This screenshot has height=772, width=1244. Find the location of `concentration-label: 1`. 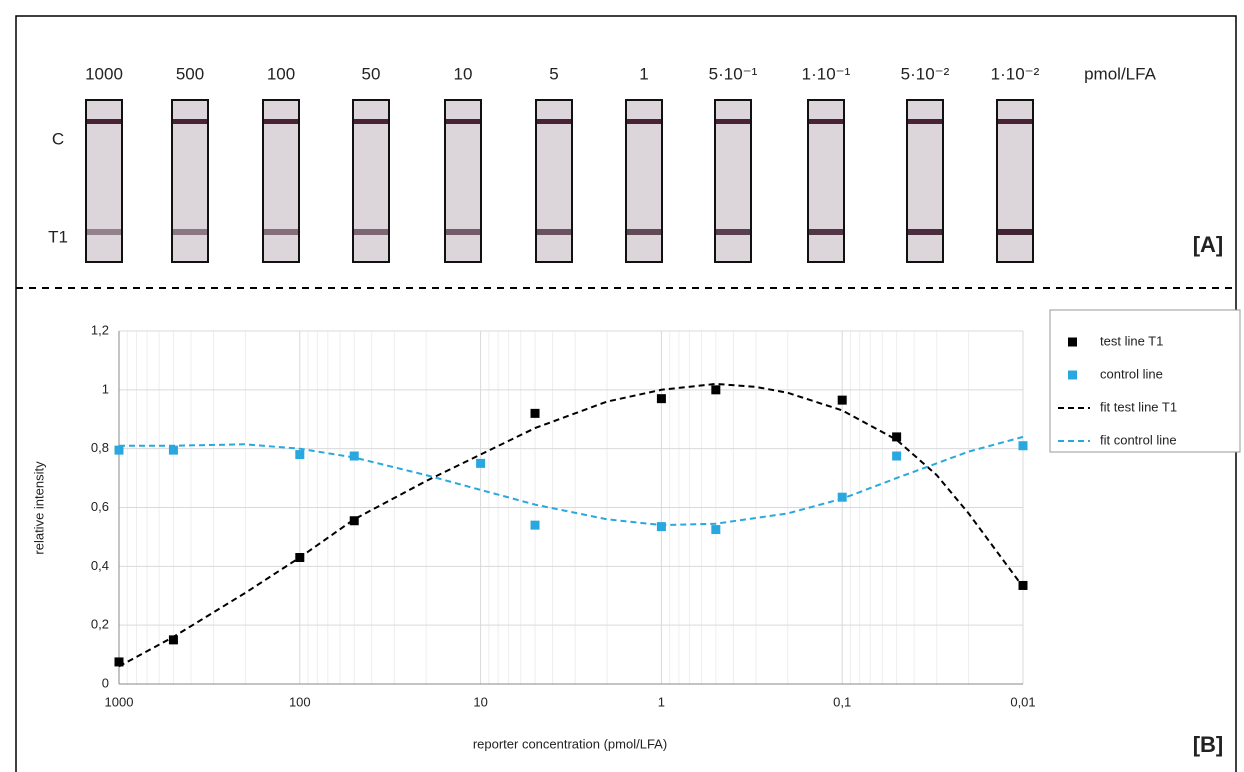

concentration-label: 1 is located at coordinates (643, 73).